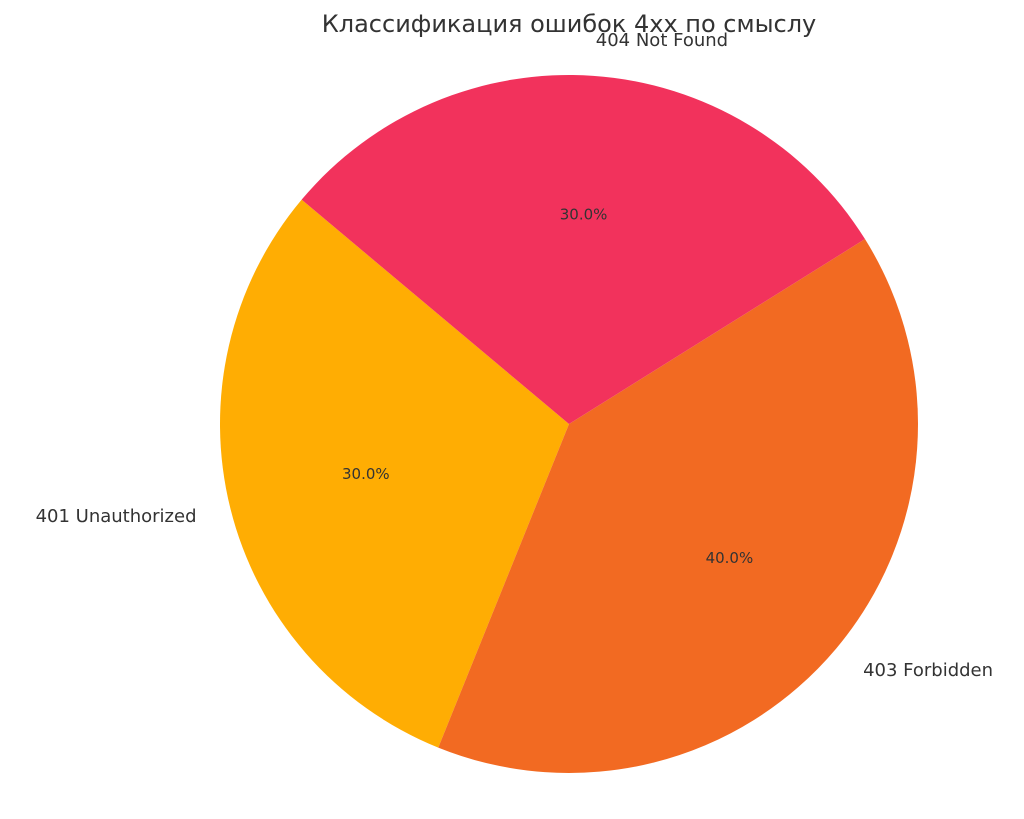  What do you see at coordinates (662, 40) in the screenshot?
I see `slice-label: 404 Not Found` at bounding box center [662, 40].